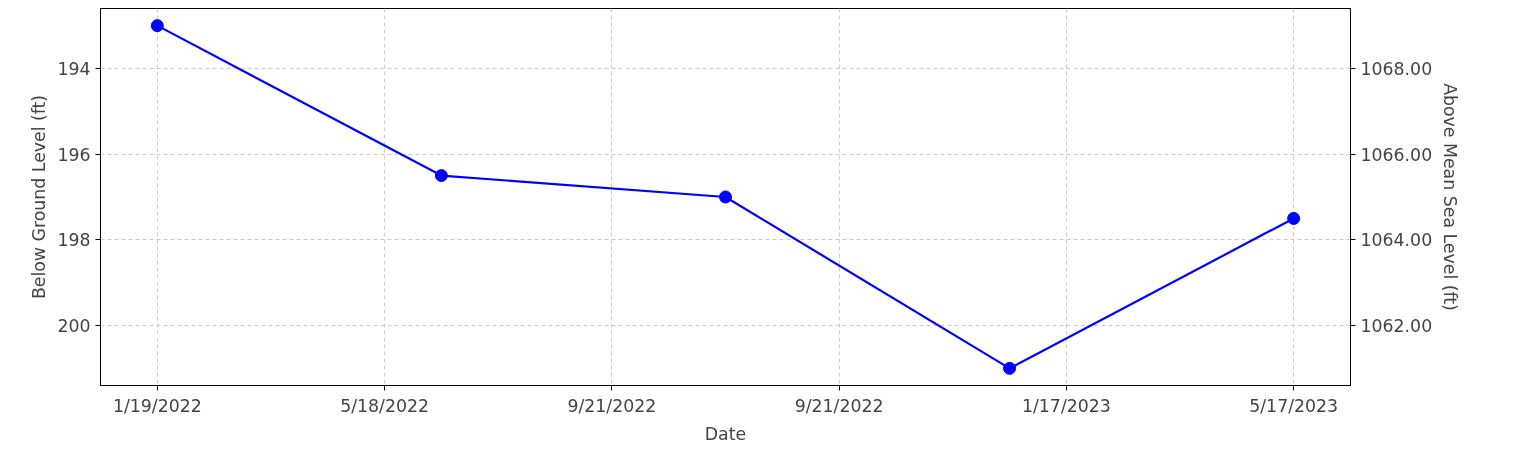 Image resolution: width=1527 pixels, height=458 pixels. Describe the element at coordinates (1396, 68) in the screenshot. I see `y2-tick-label: 1068.00` at that location.